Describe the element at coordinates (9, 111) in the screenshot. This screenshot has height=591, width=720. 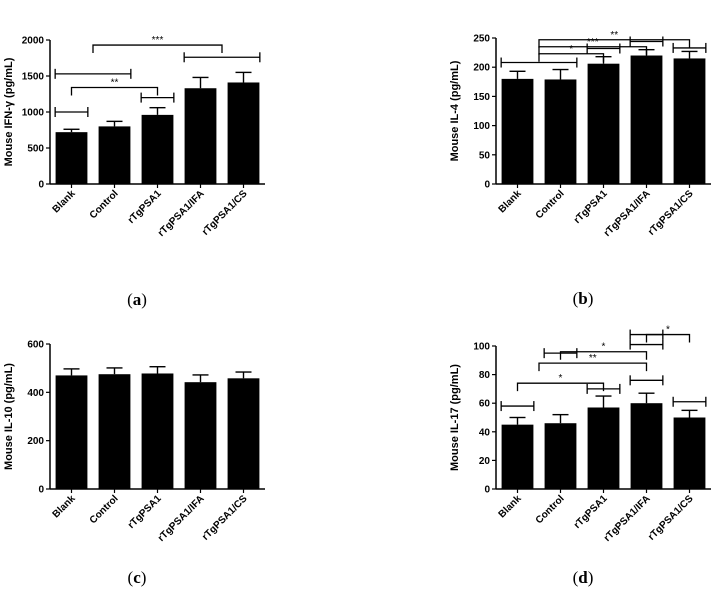
I see `y-axis-title: Mouse IFN-γ (pg/mL)` at that location.